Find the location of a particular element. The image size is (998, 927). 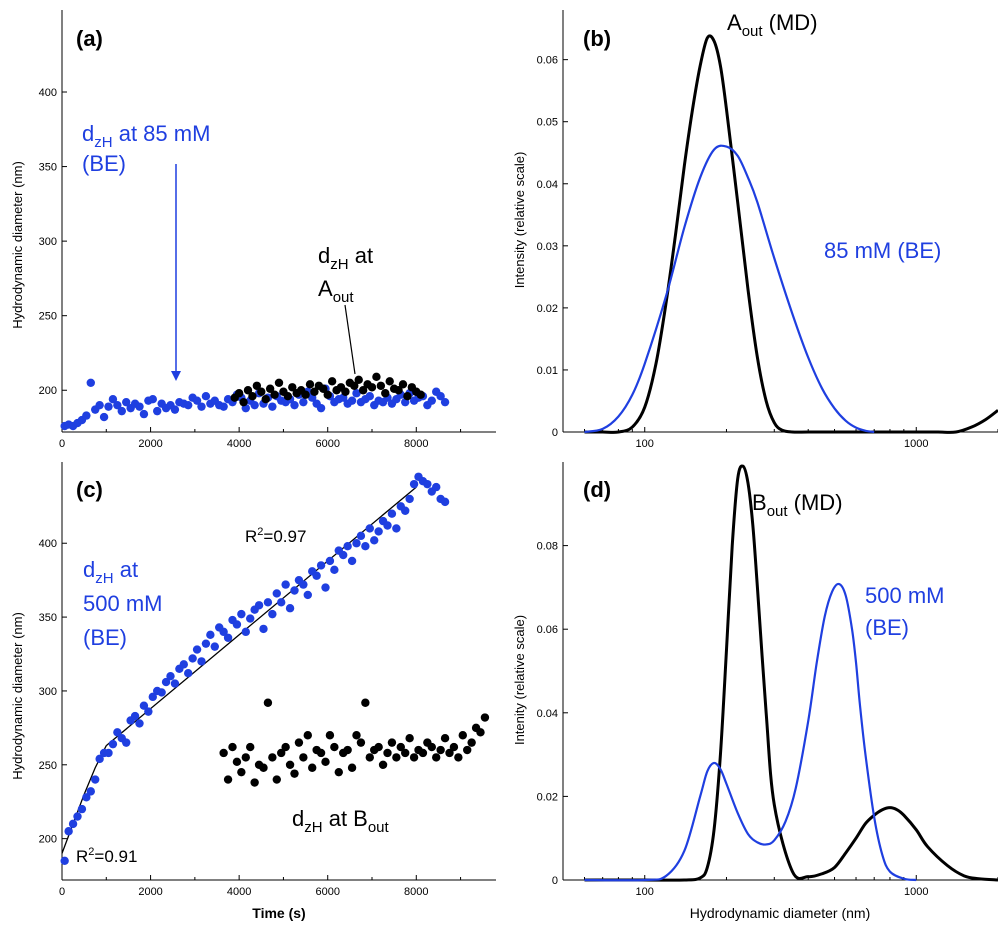

x-tick-label: 0 is located at coordinates (62, 444).